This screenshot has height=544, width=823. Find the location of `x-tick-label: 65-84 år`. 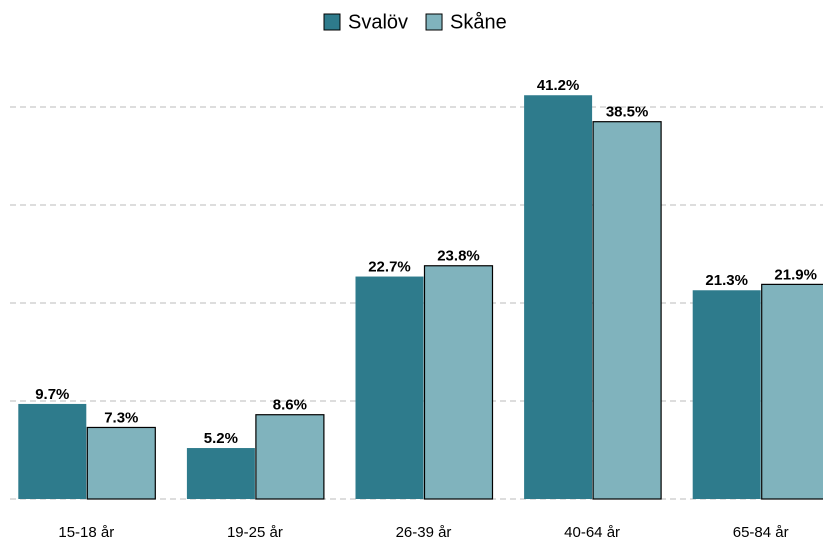

x-tick-label: 65-84 år is located at coordinates (761, 532).